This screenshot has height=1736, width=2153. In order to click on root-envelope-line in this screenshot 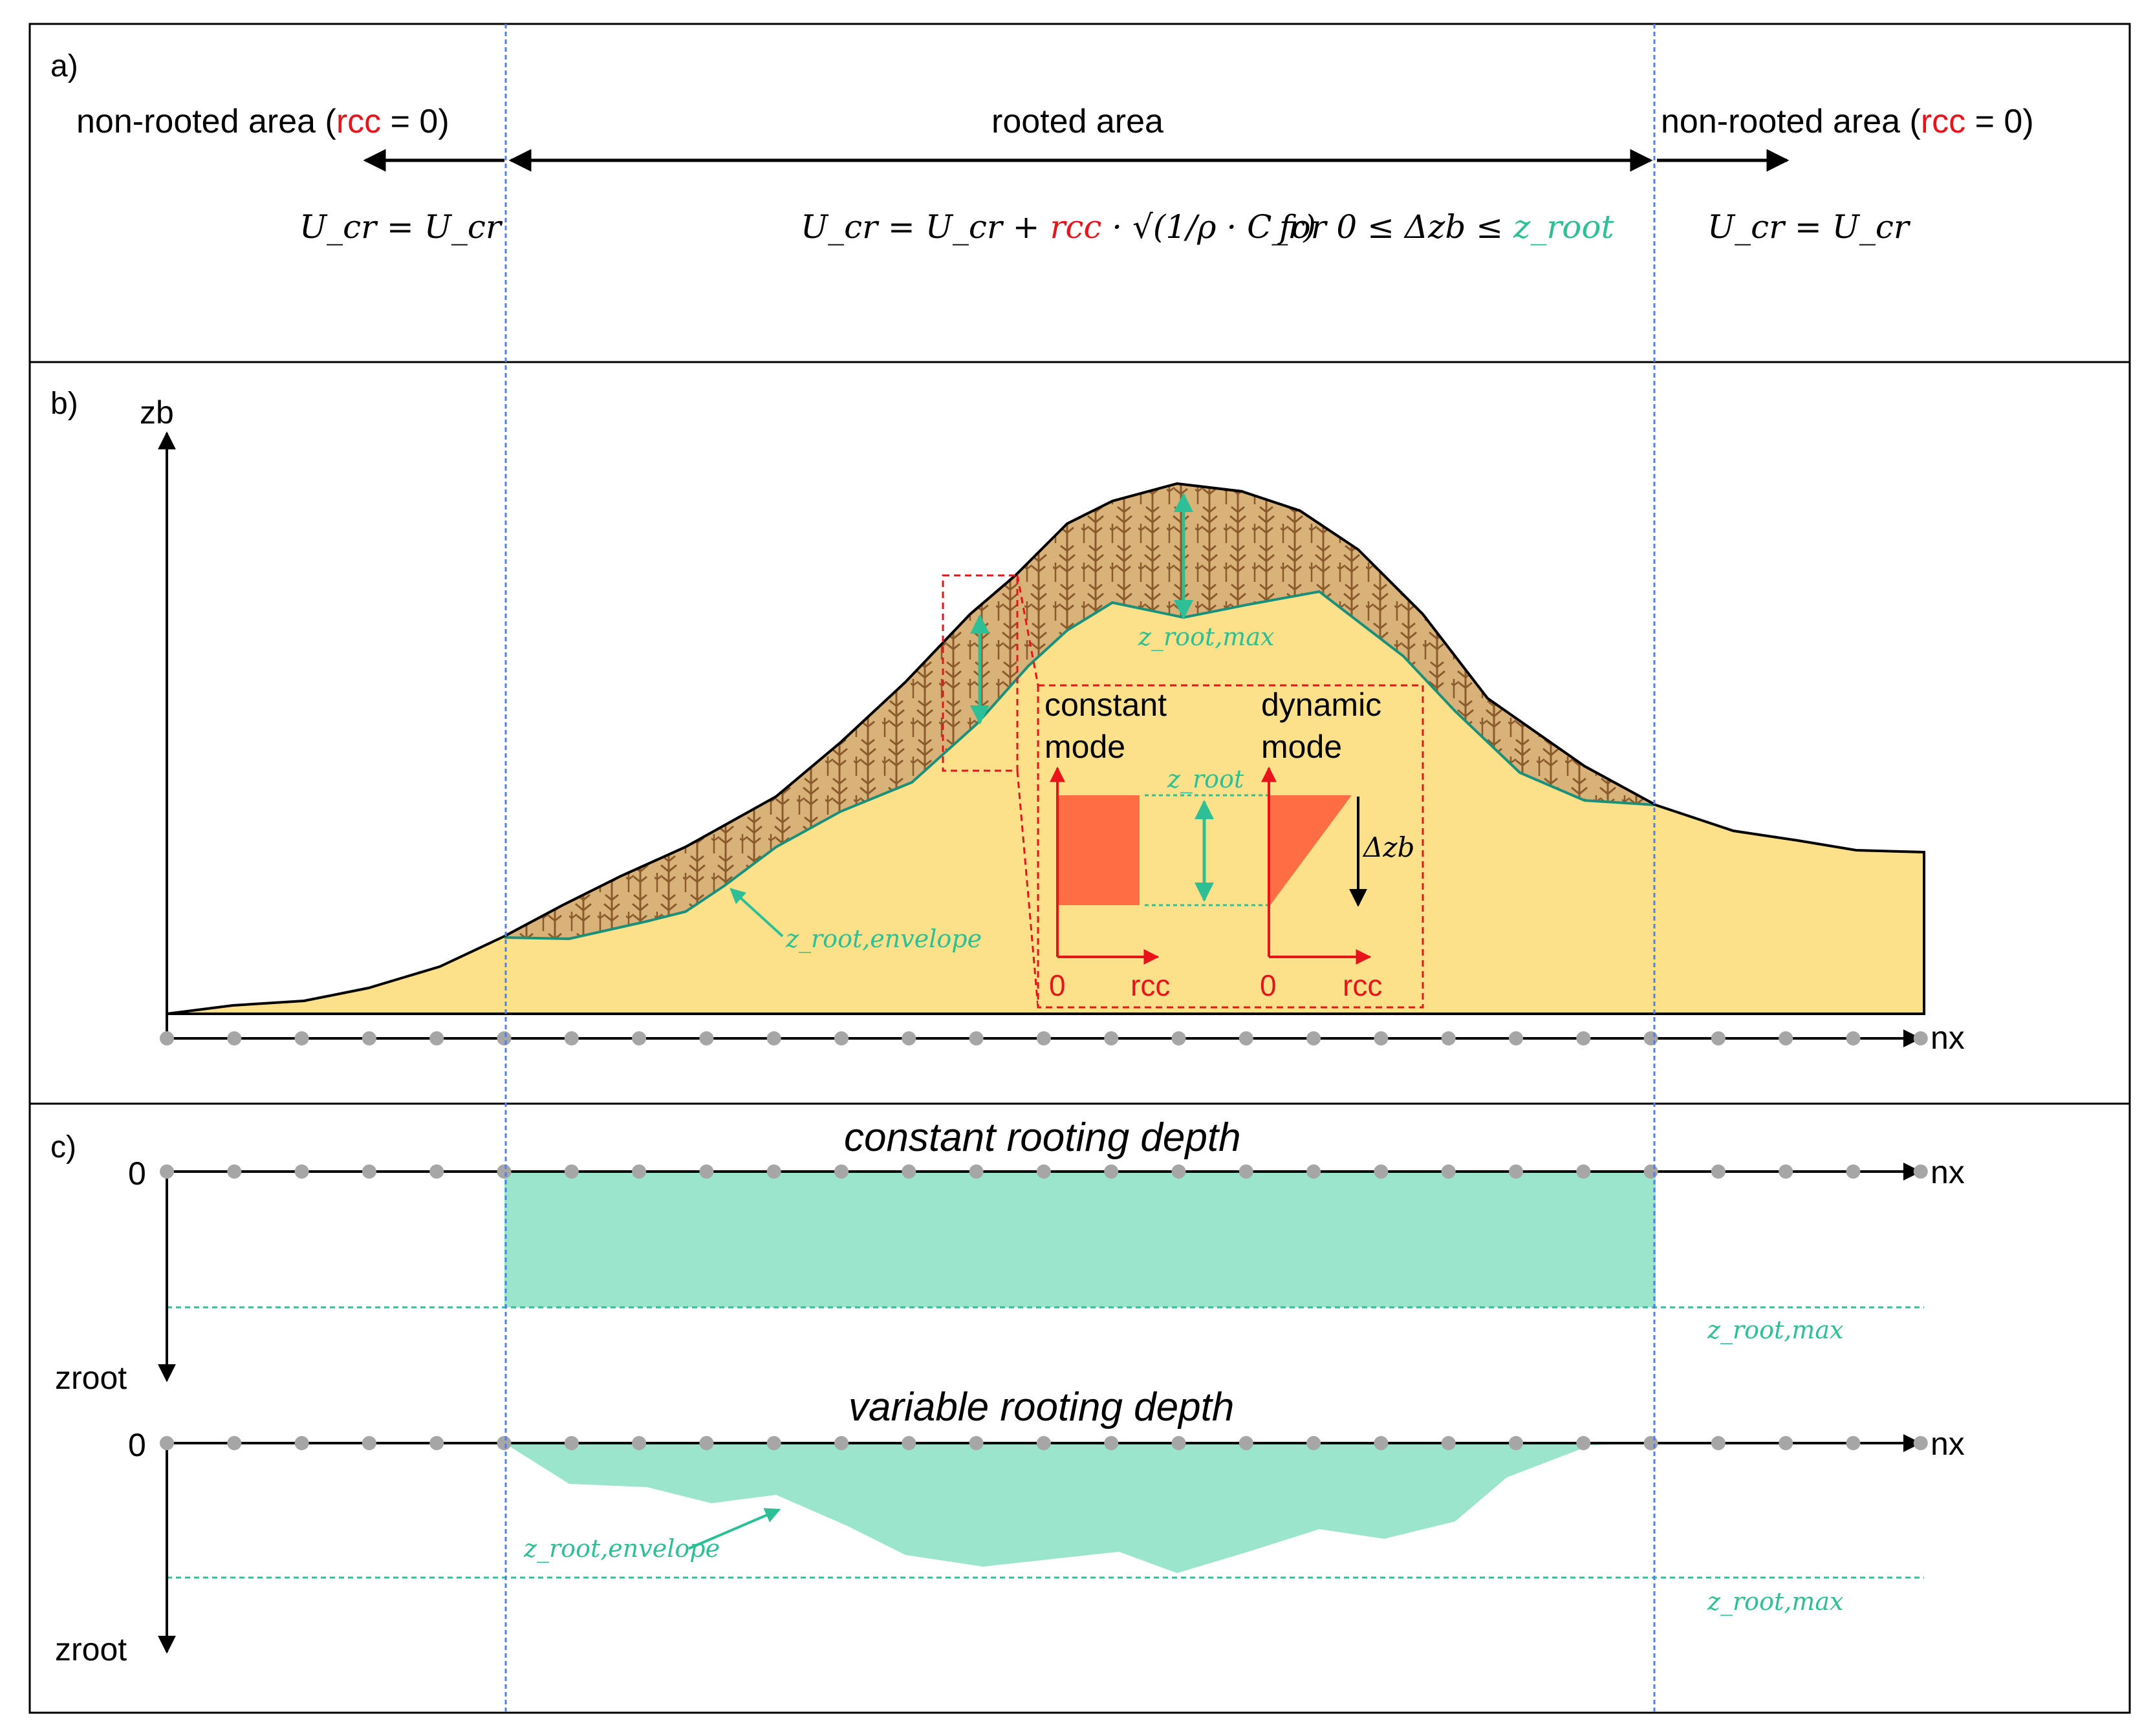, I will do `click(1080, 765)`.